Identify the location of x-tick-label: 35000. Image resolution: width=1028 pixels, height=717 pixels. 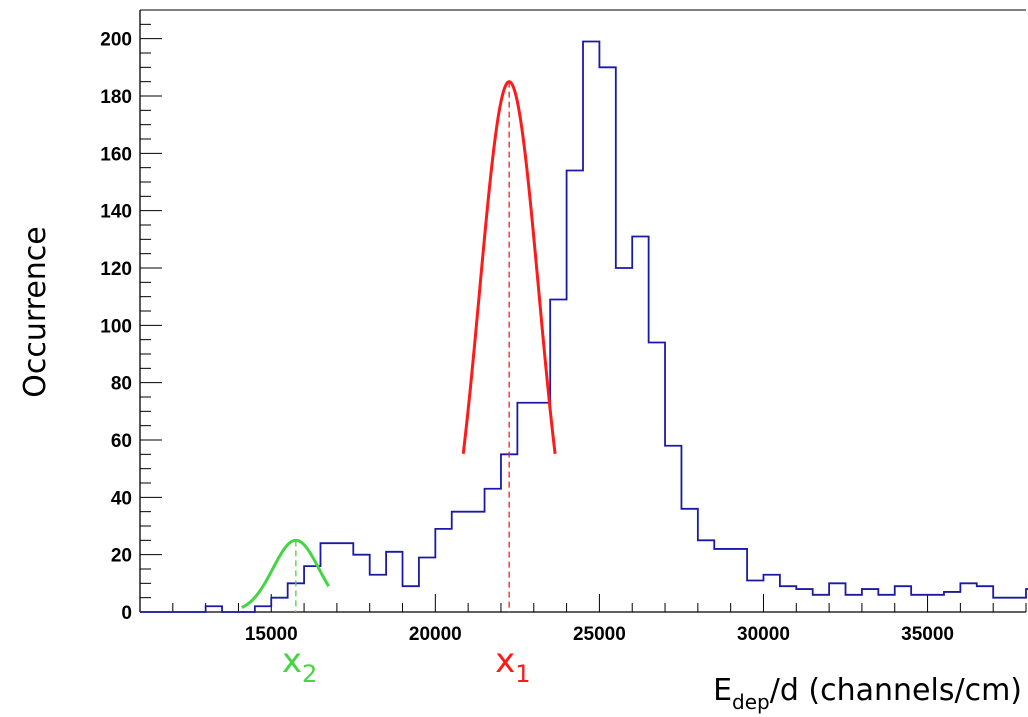
(927, 634).